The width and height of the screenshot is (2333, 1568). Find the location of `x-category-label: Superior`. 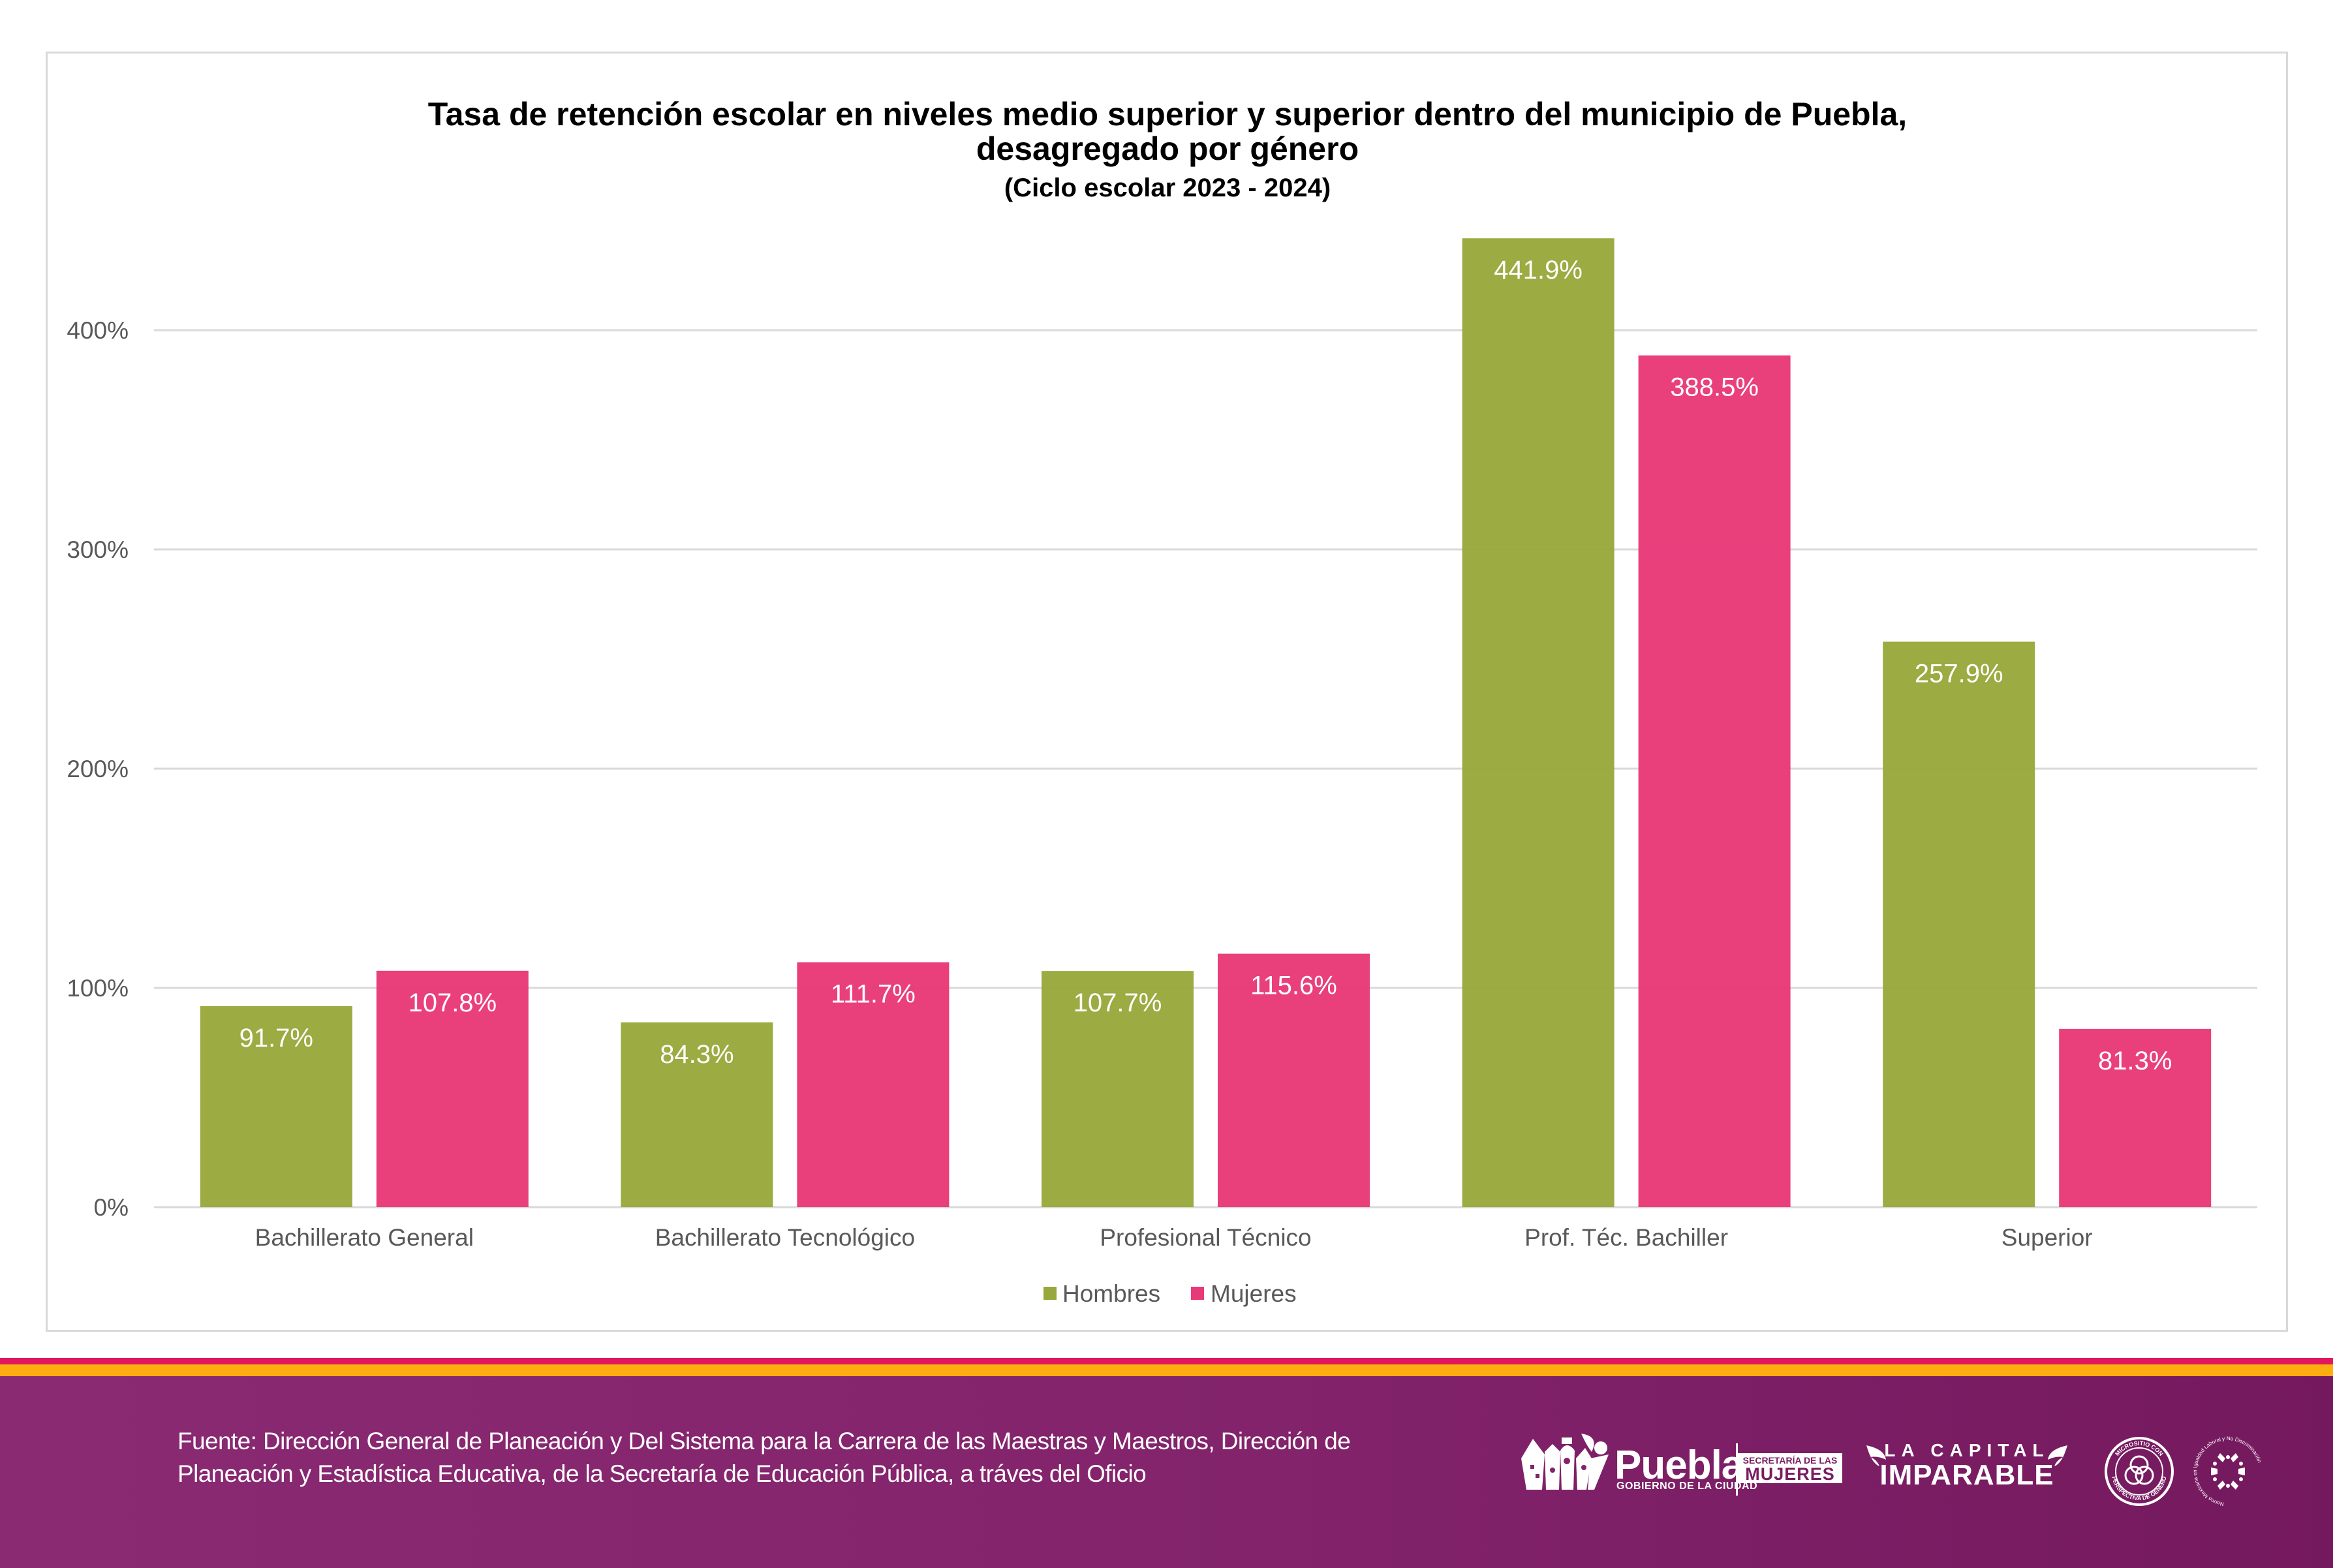

x-category-label: Superior is located at coordinates (2047, 1237).